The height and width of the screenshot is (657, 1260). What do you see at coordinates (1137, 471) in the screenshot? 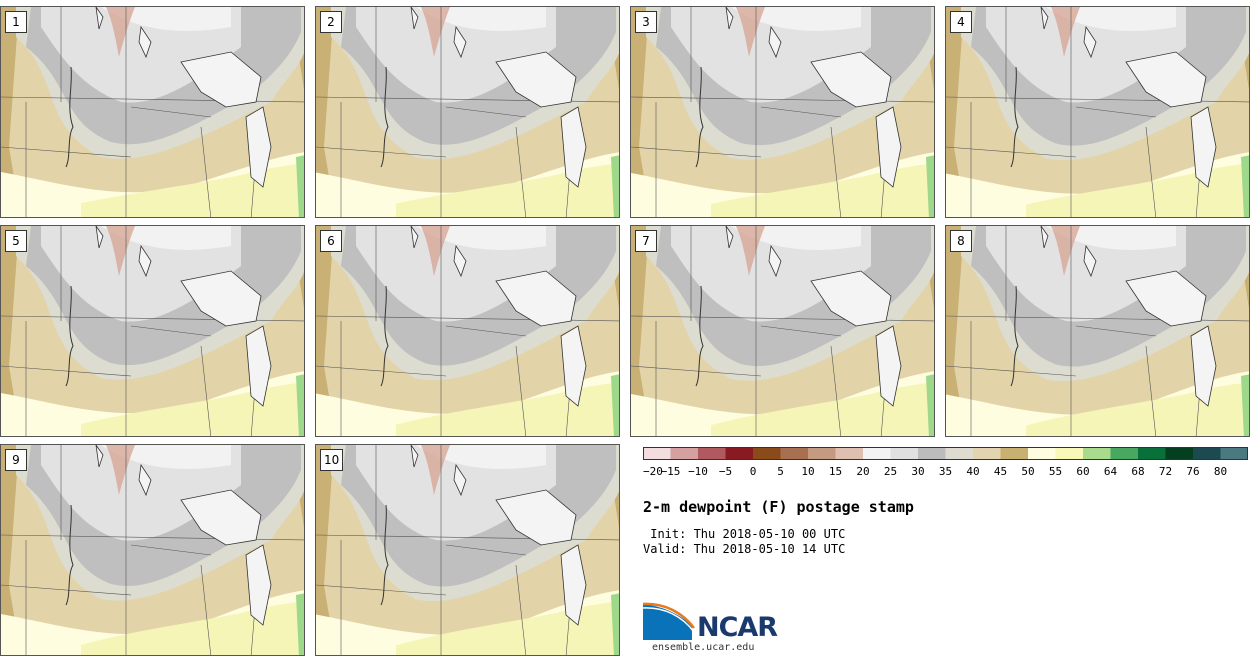
I see `colorbar-tick-label: 68` at bounding box center [1137, 471].